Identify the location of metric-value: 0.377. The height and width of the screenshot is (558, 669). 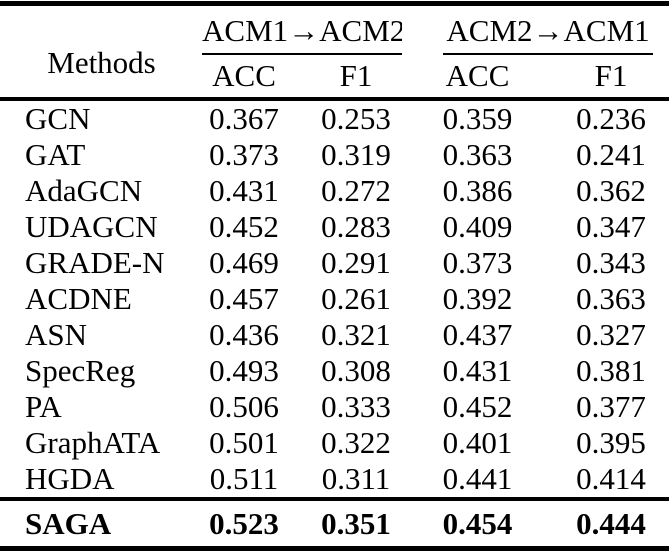
(611, 406).